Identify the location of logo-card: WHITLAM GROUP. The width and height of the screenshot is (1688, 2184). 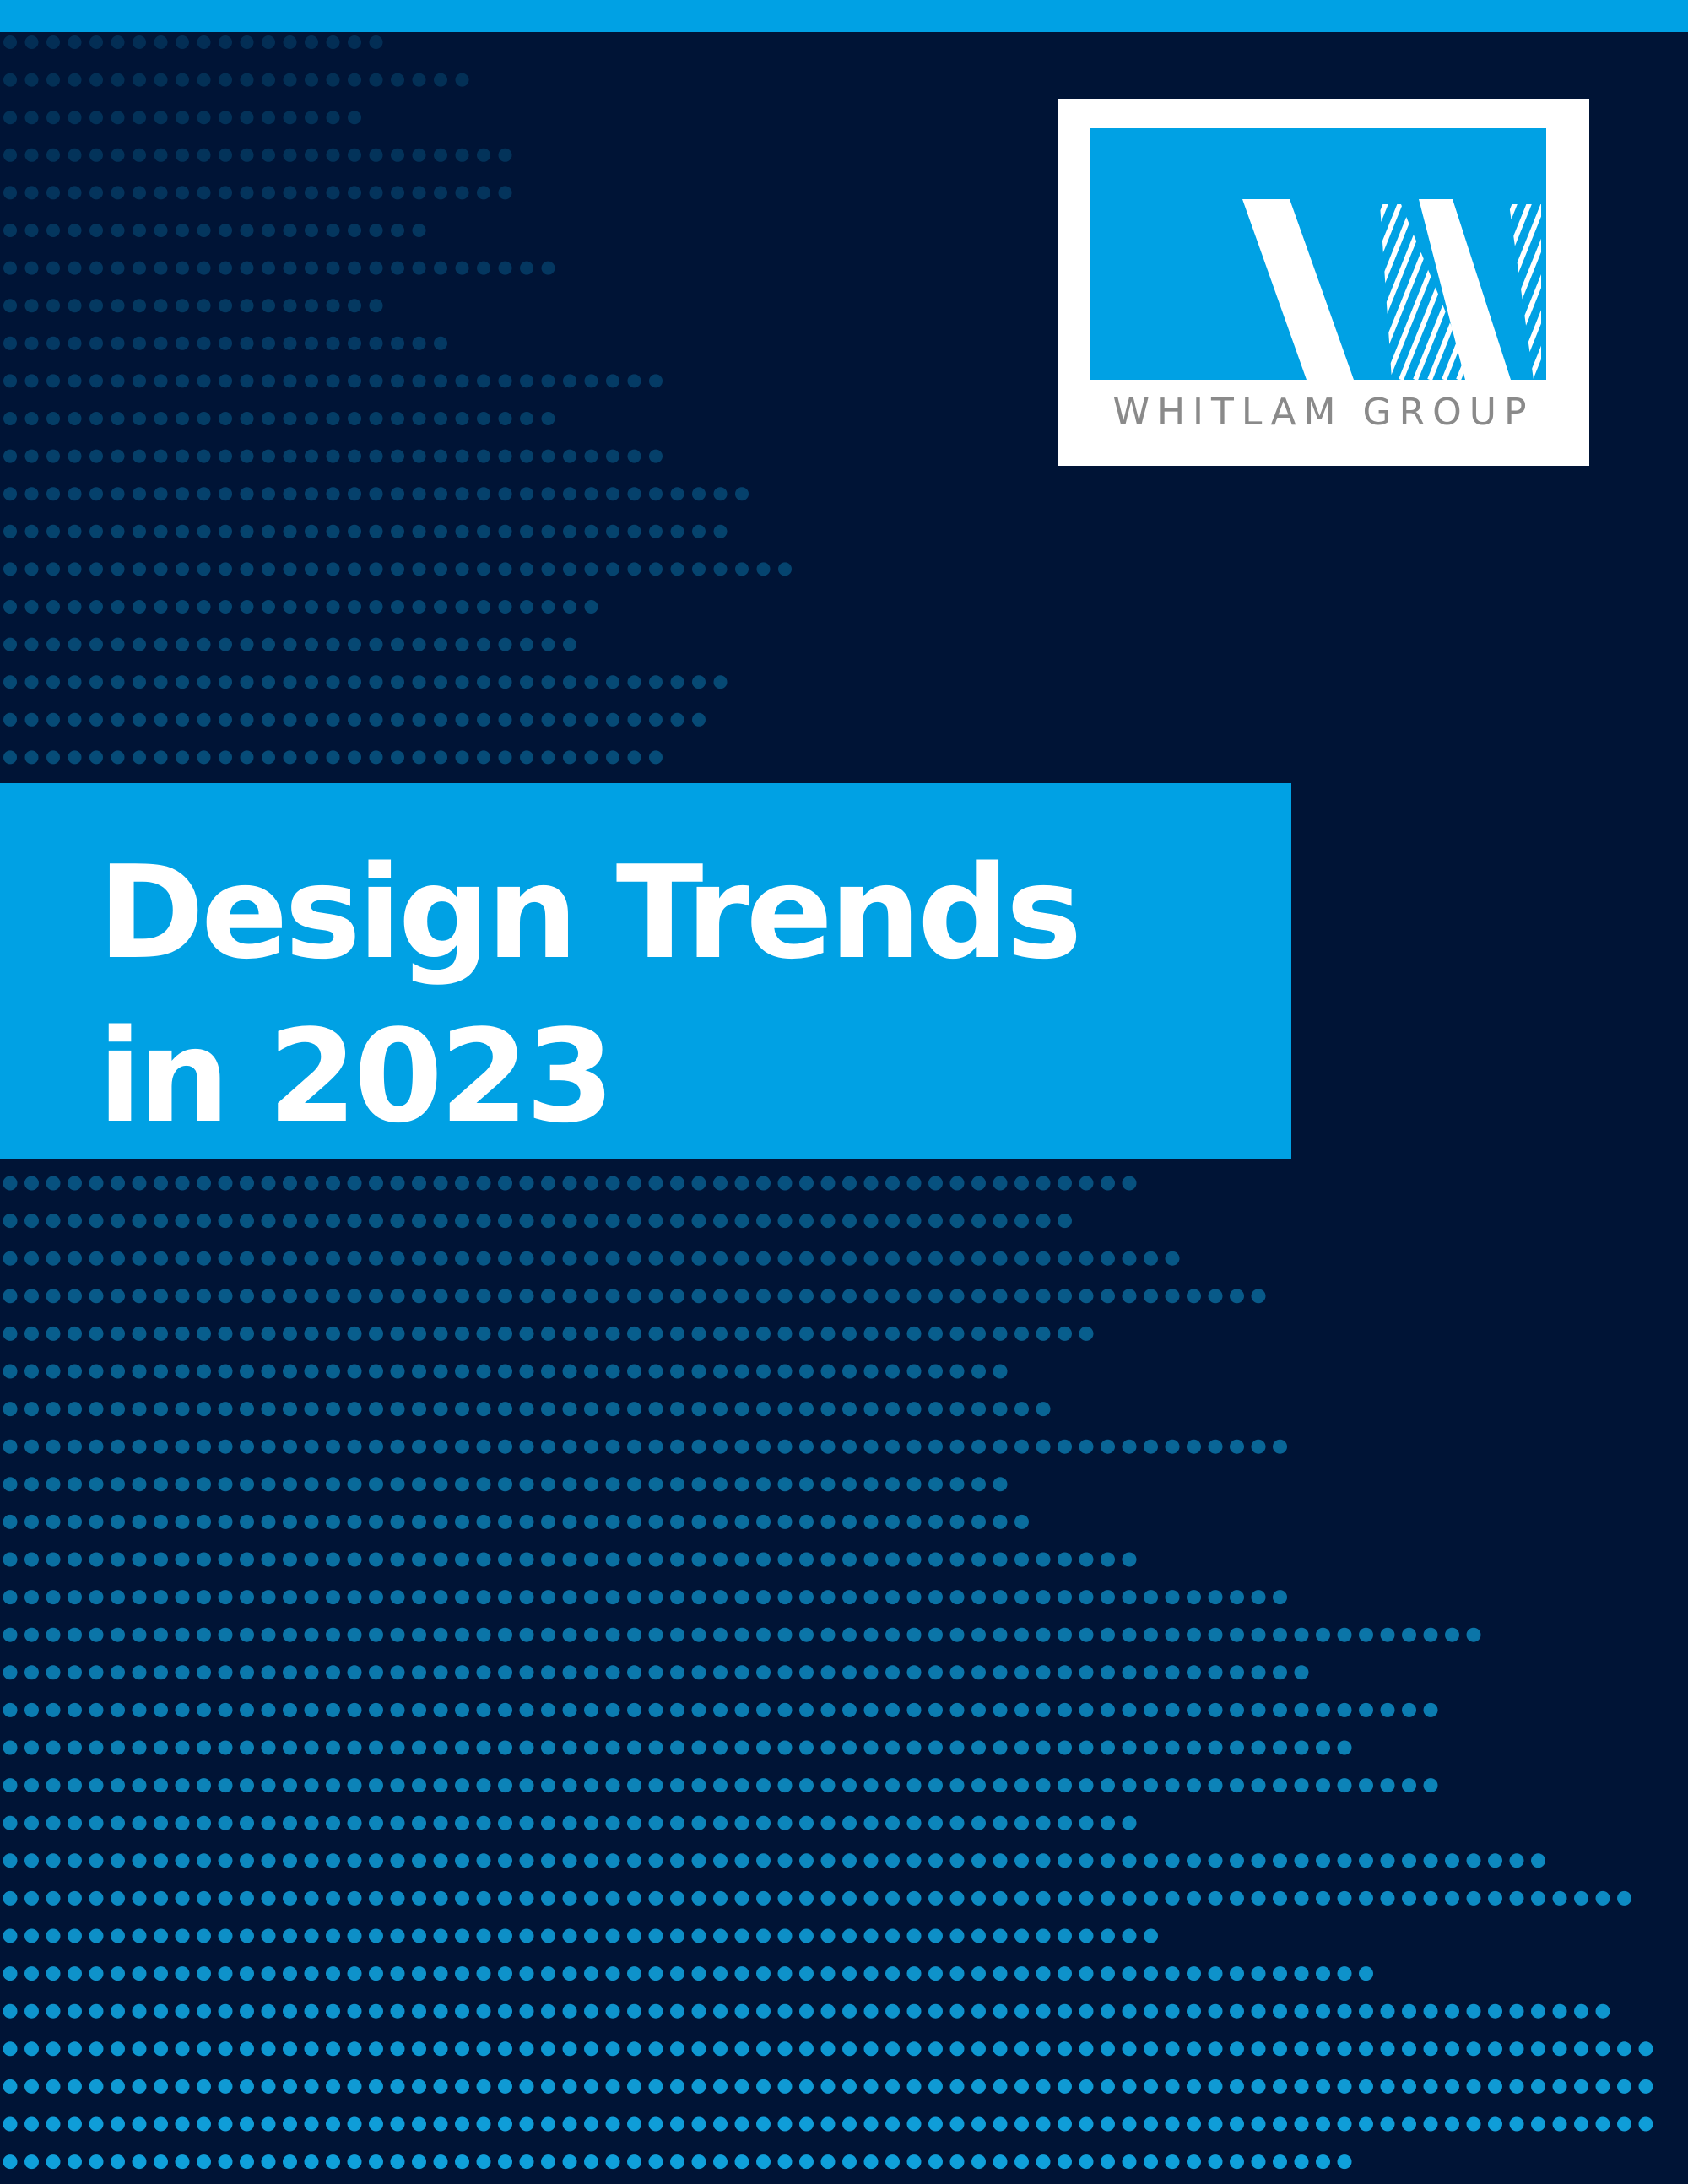
(1323, 282).